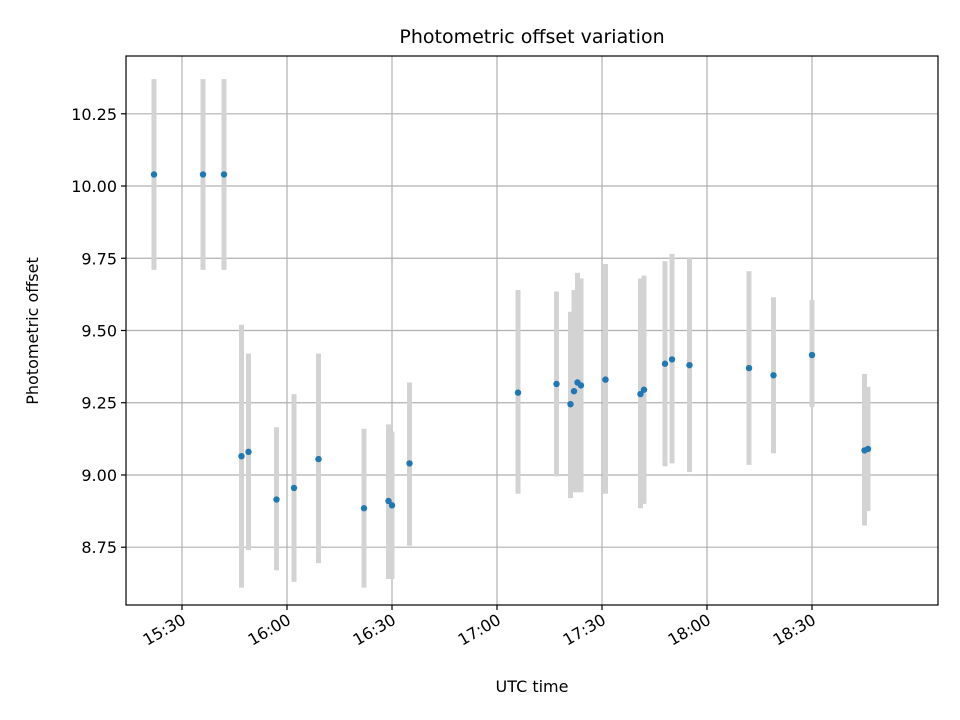 This screenshot has width=960, height=720. What do you see at coordinates (99, 403) in the screenshot?
I see `y-tick-label: 9.25` at bounding box center [99, 403].